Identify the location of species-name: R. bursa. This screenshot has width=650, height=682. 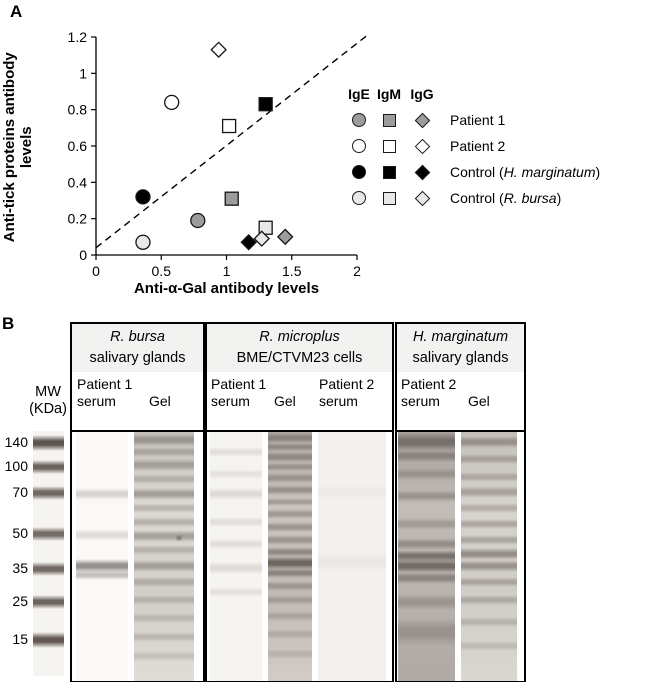
(137, 337).